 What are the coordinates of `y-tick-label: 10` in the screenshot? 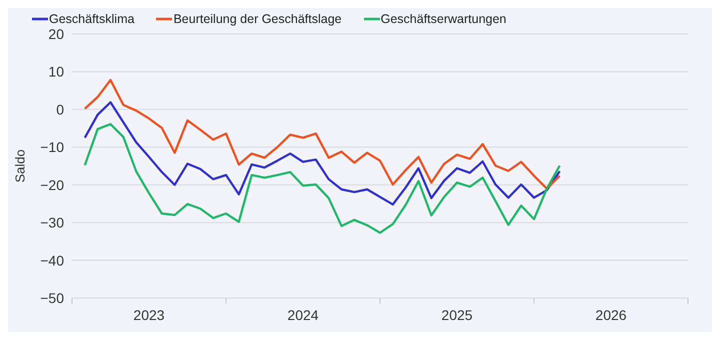 It's located at (56, 72).